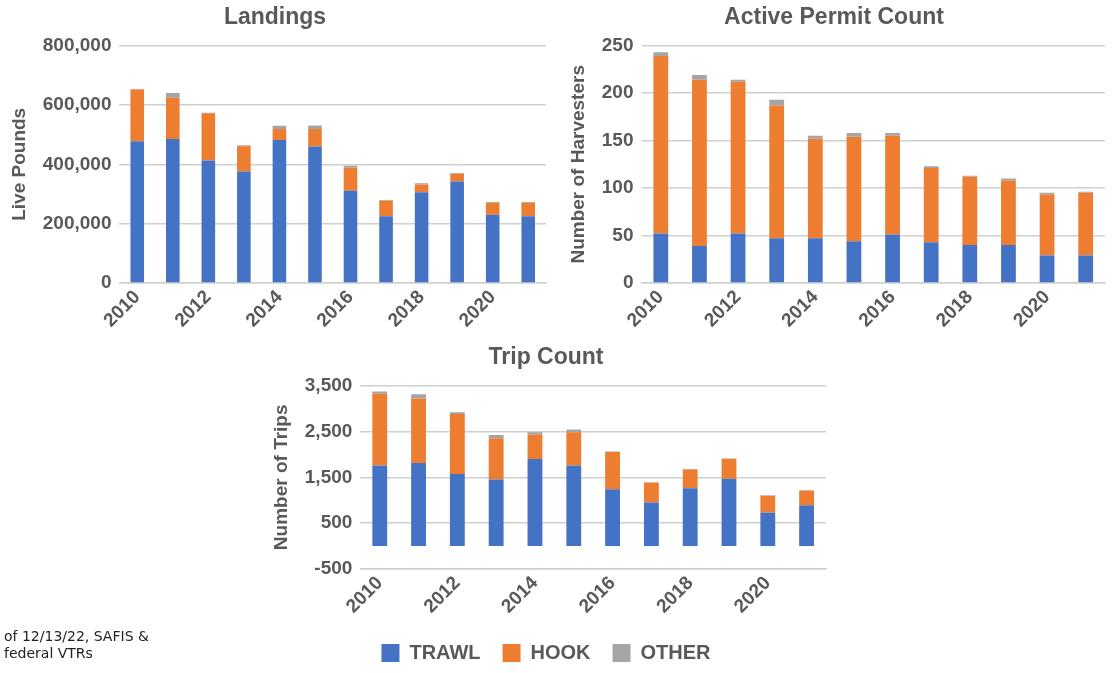  What do you see at coordinates (445, 651) in the screenshot?
I see `legend-label: TRAWL` at bounding box center [445, 651].